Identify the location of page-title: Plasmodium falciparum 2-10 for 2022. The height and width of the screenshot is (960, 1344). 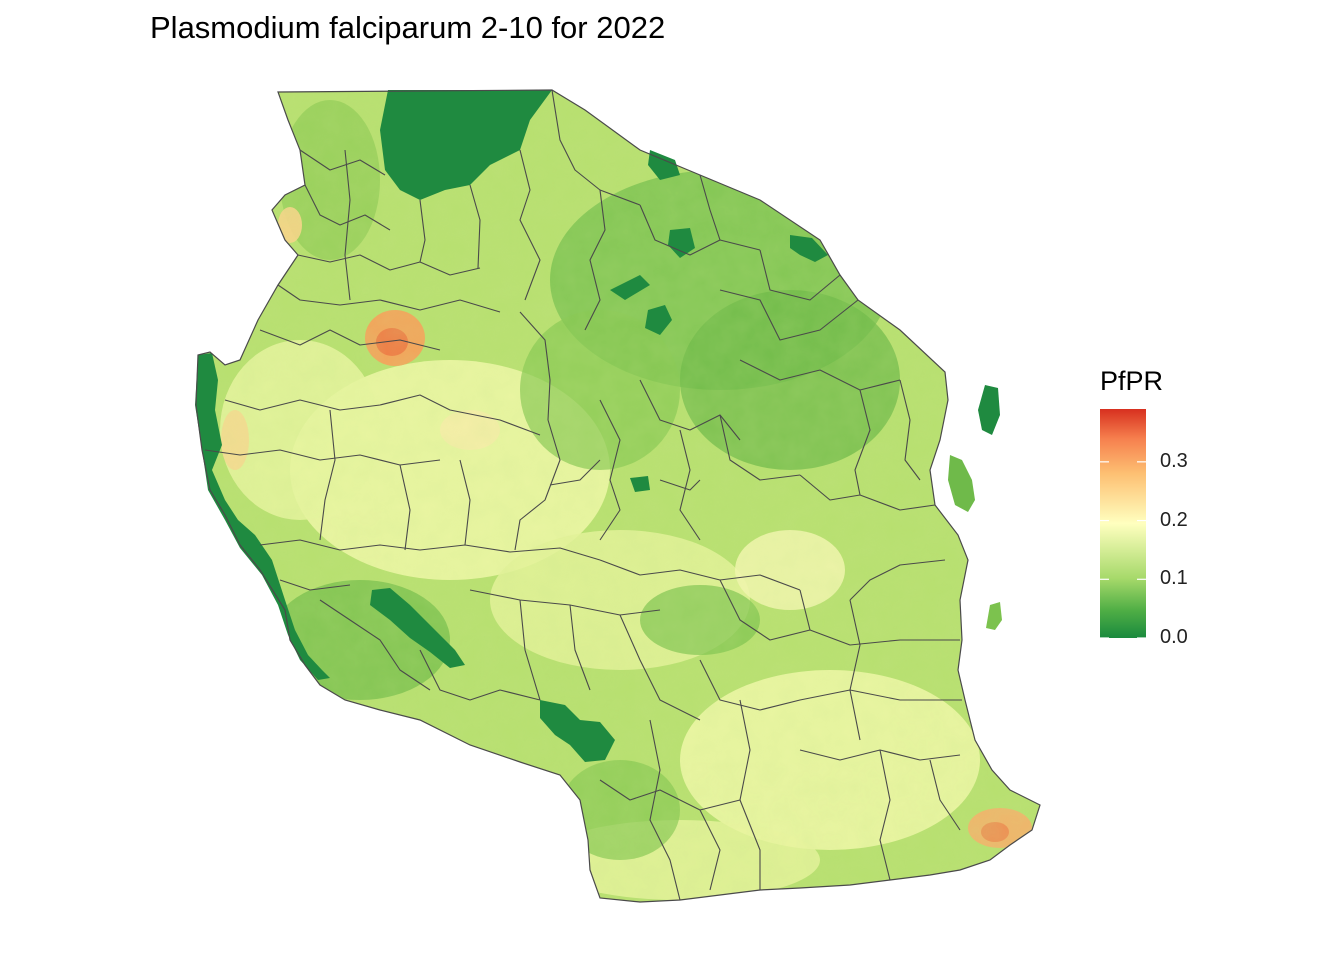
(408, 27).